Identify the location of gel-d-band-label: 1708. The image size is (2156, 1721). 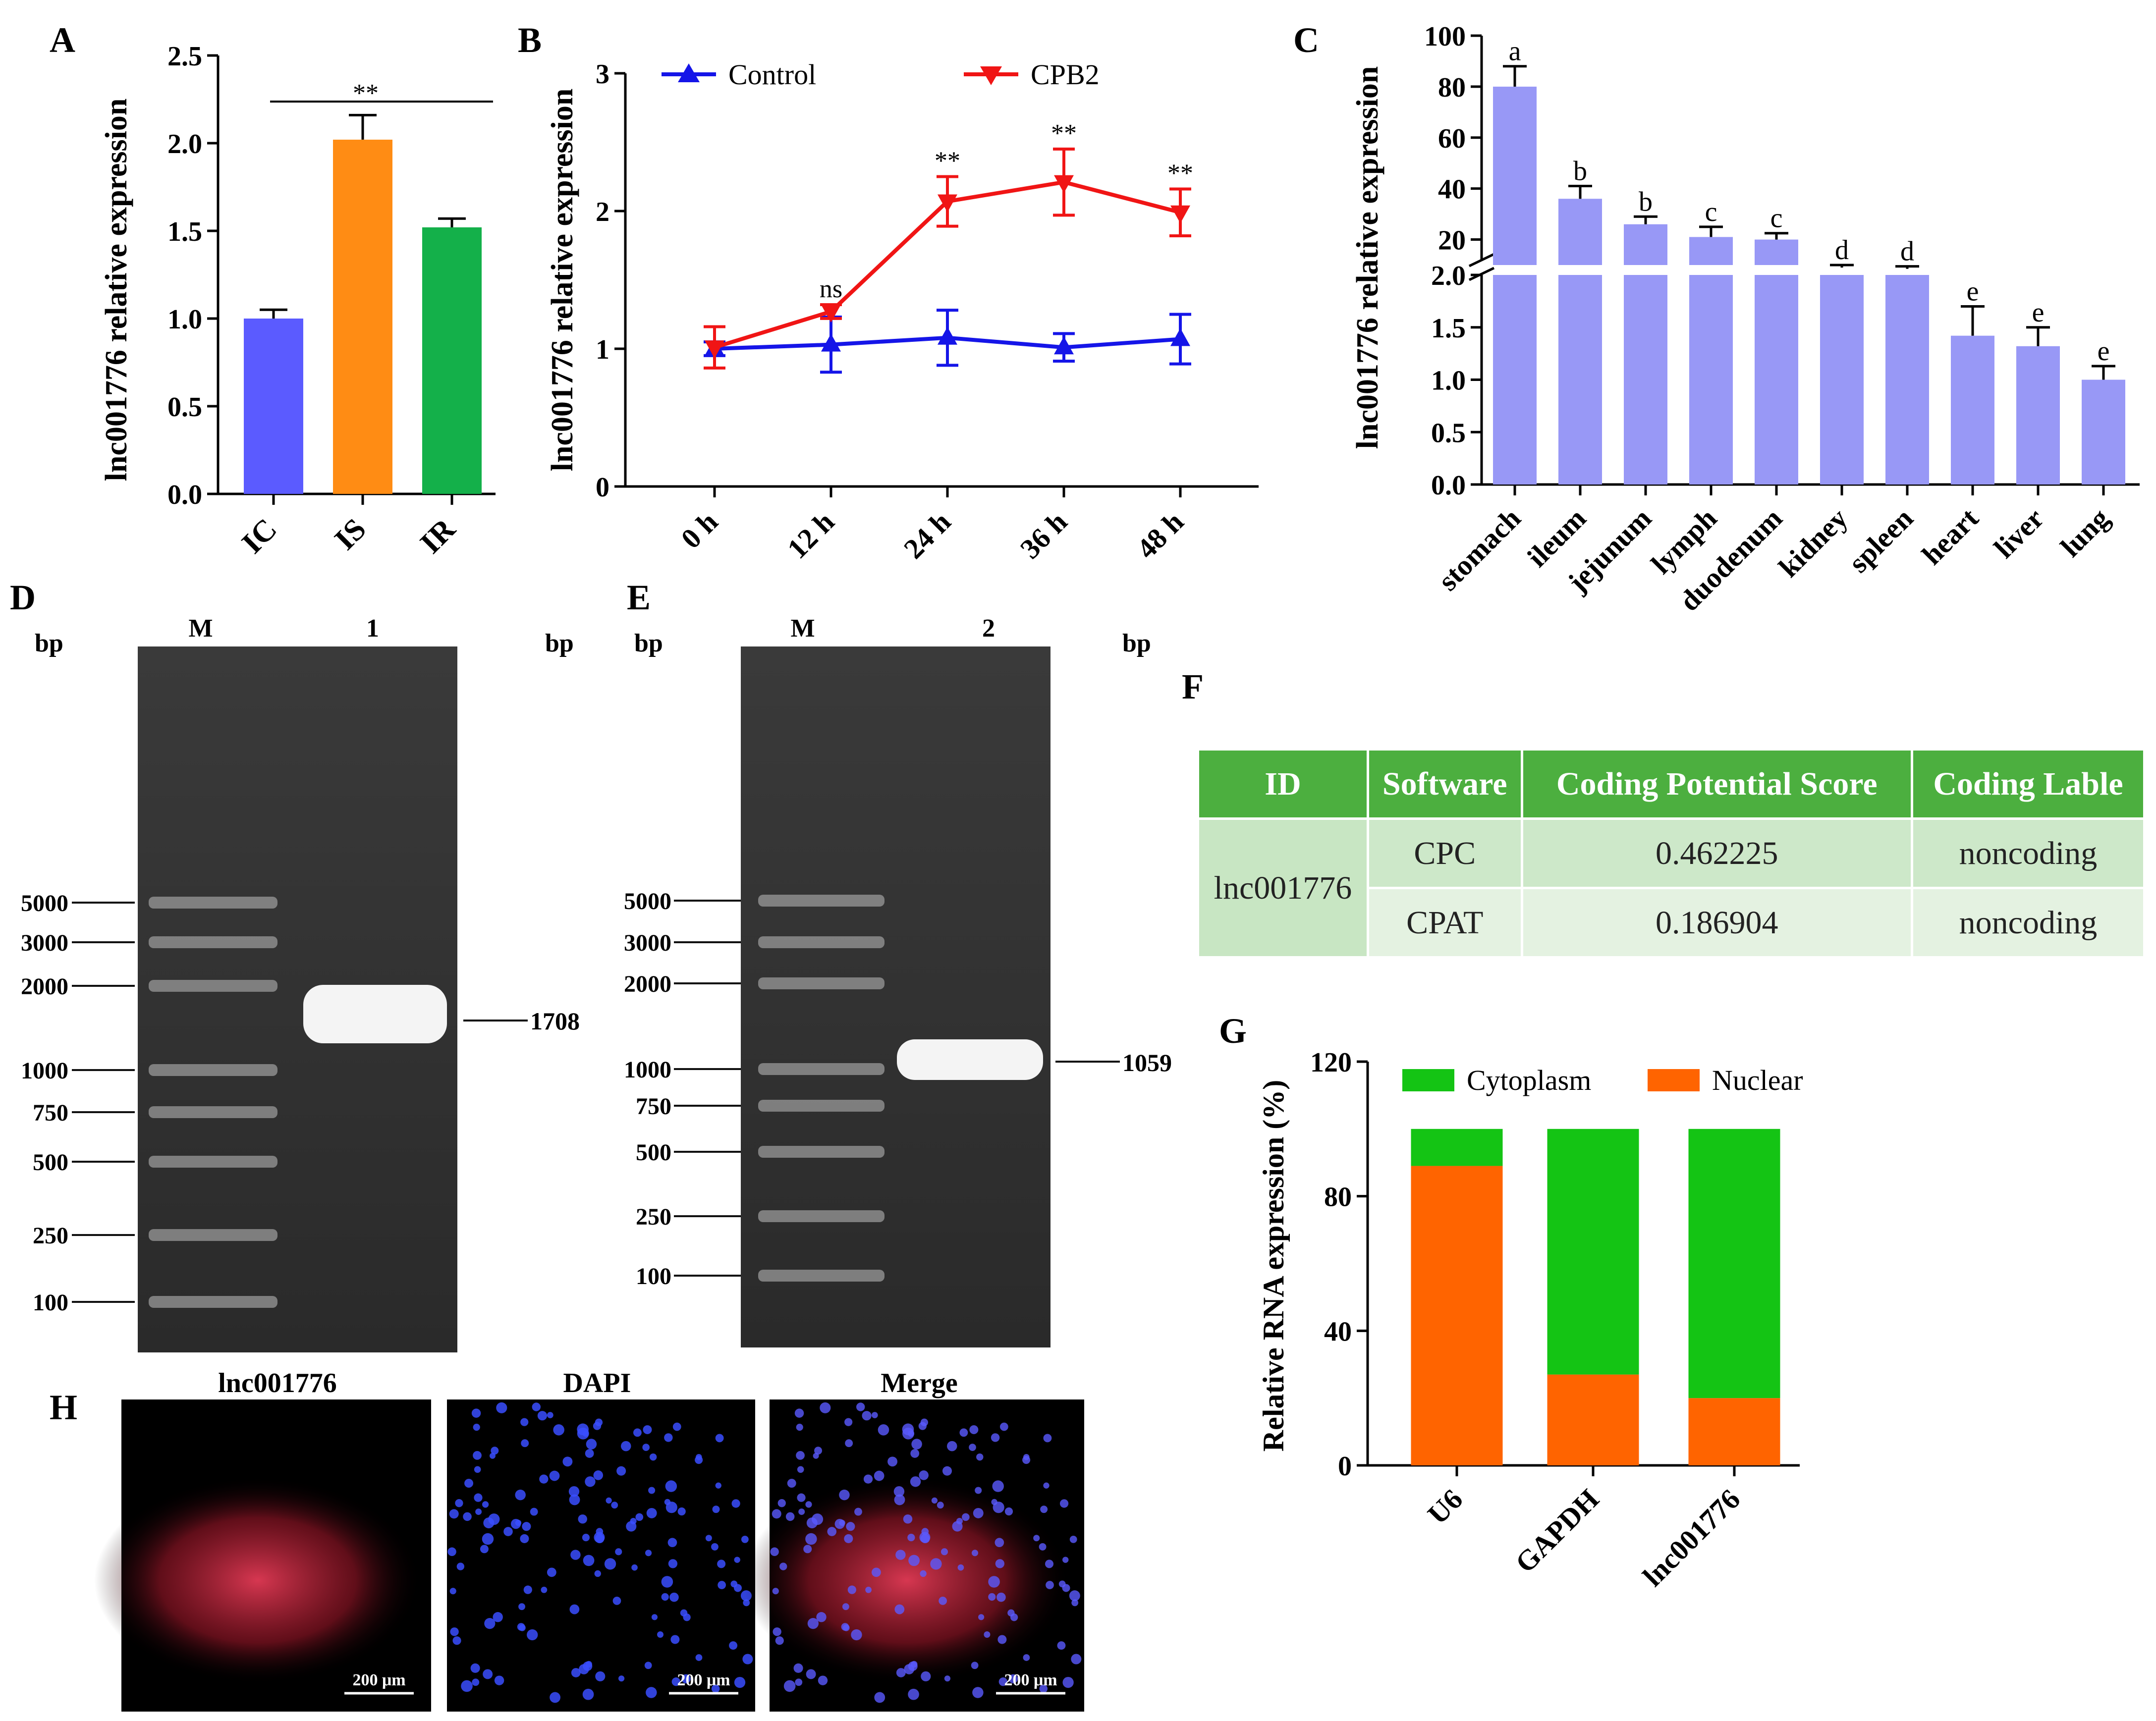
(555, 1021).